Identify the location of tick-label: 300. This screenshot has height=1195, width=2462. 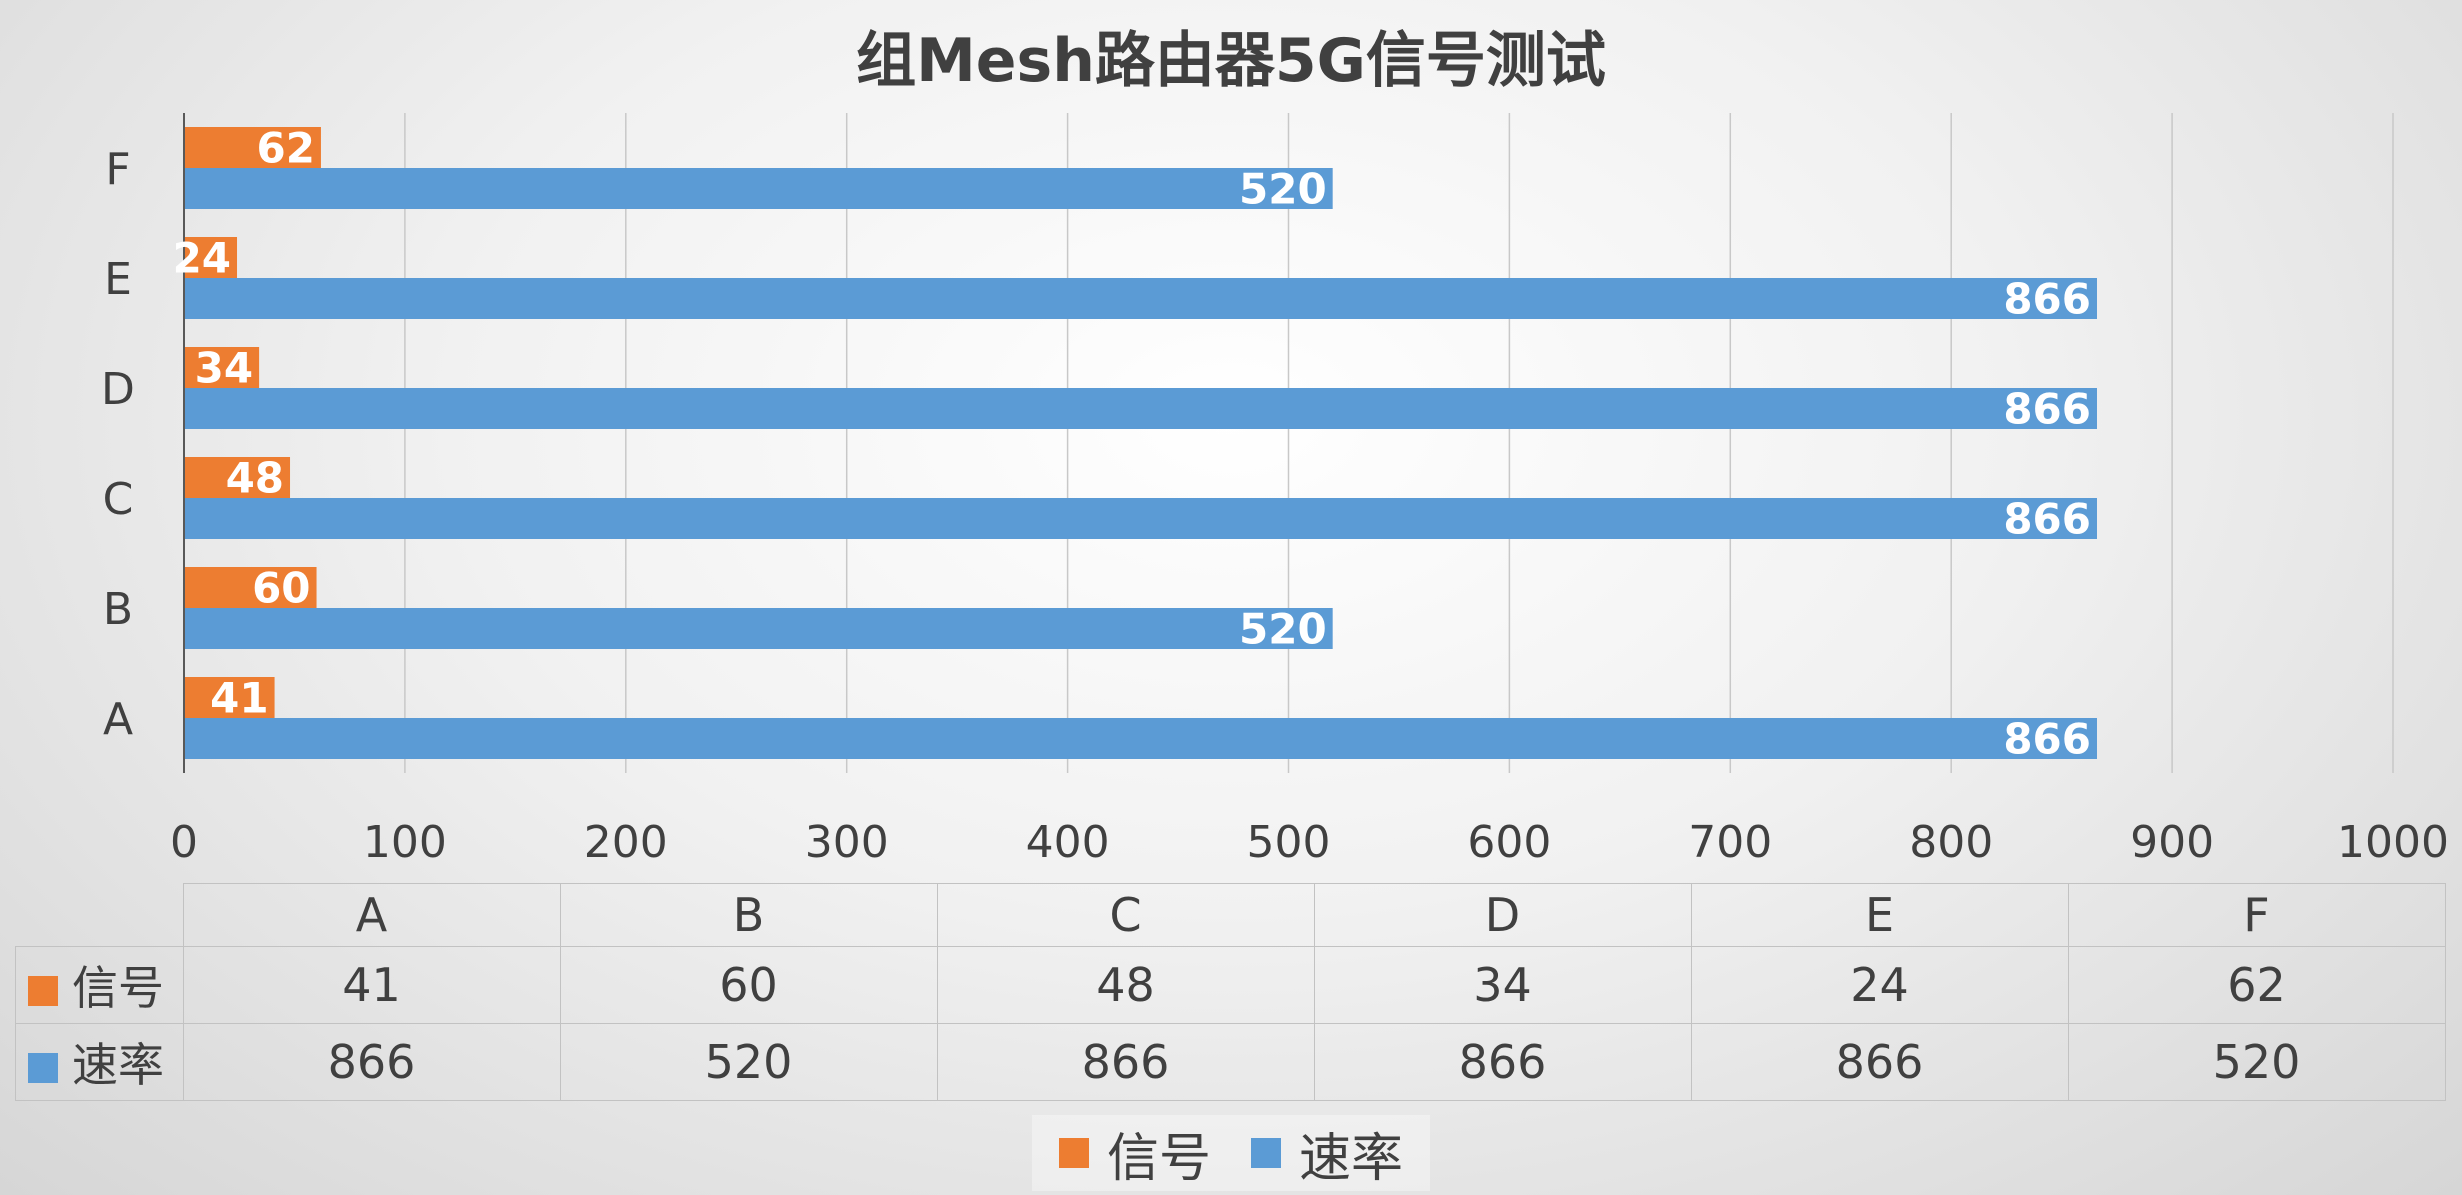
(847, 842).